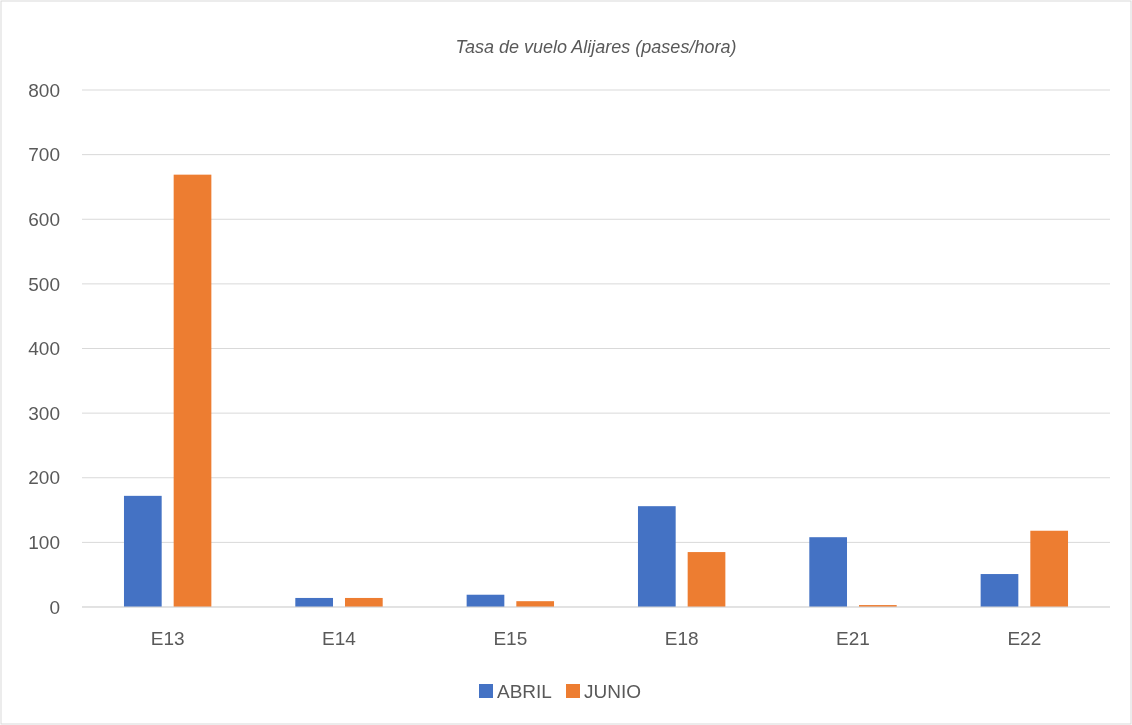 The height and width of the screenshot is (725, 1132). What do you see at coordinates (612, 691) in the screenshot?
I see `legend-label: JUNIO` at bounding box center [612, 691].